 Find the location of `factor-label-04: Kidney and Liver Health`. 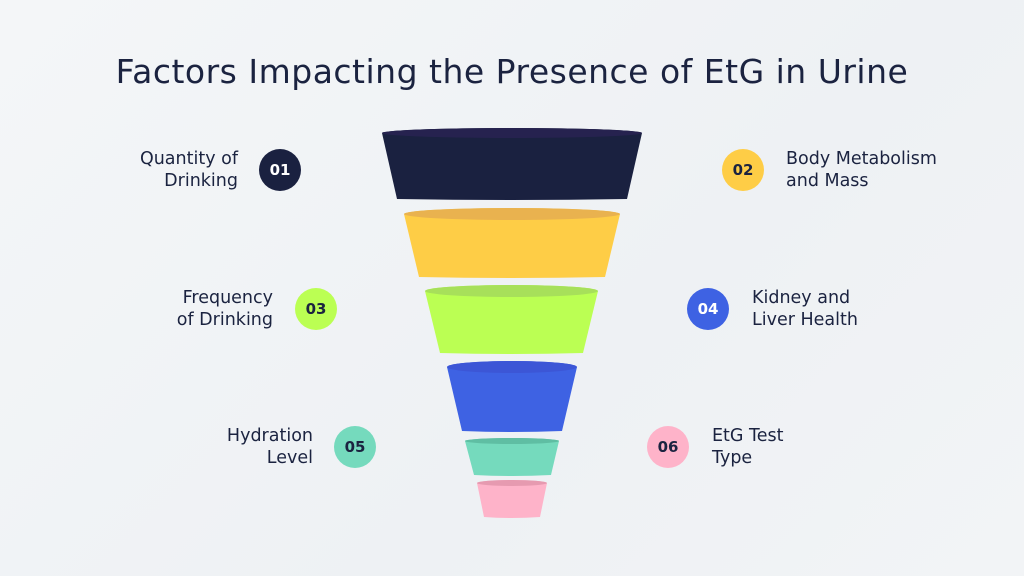

factor-label-04: Kidney and Liver Health is located at coordinates (805, 309).